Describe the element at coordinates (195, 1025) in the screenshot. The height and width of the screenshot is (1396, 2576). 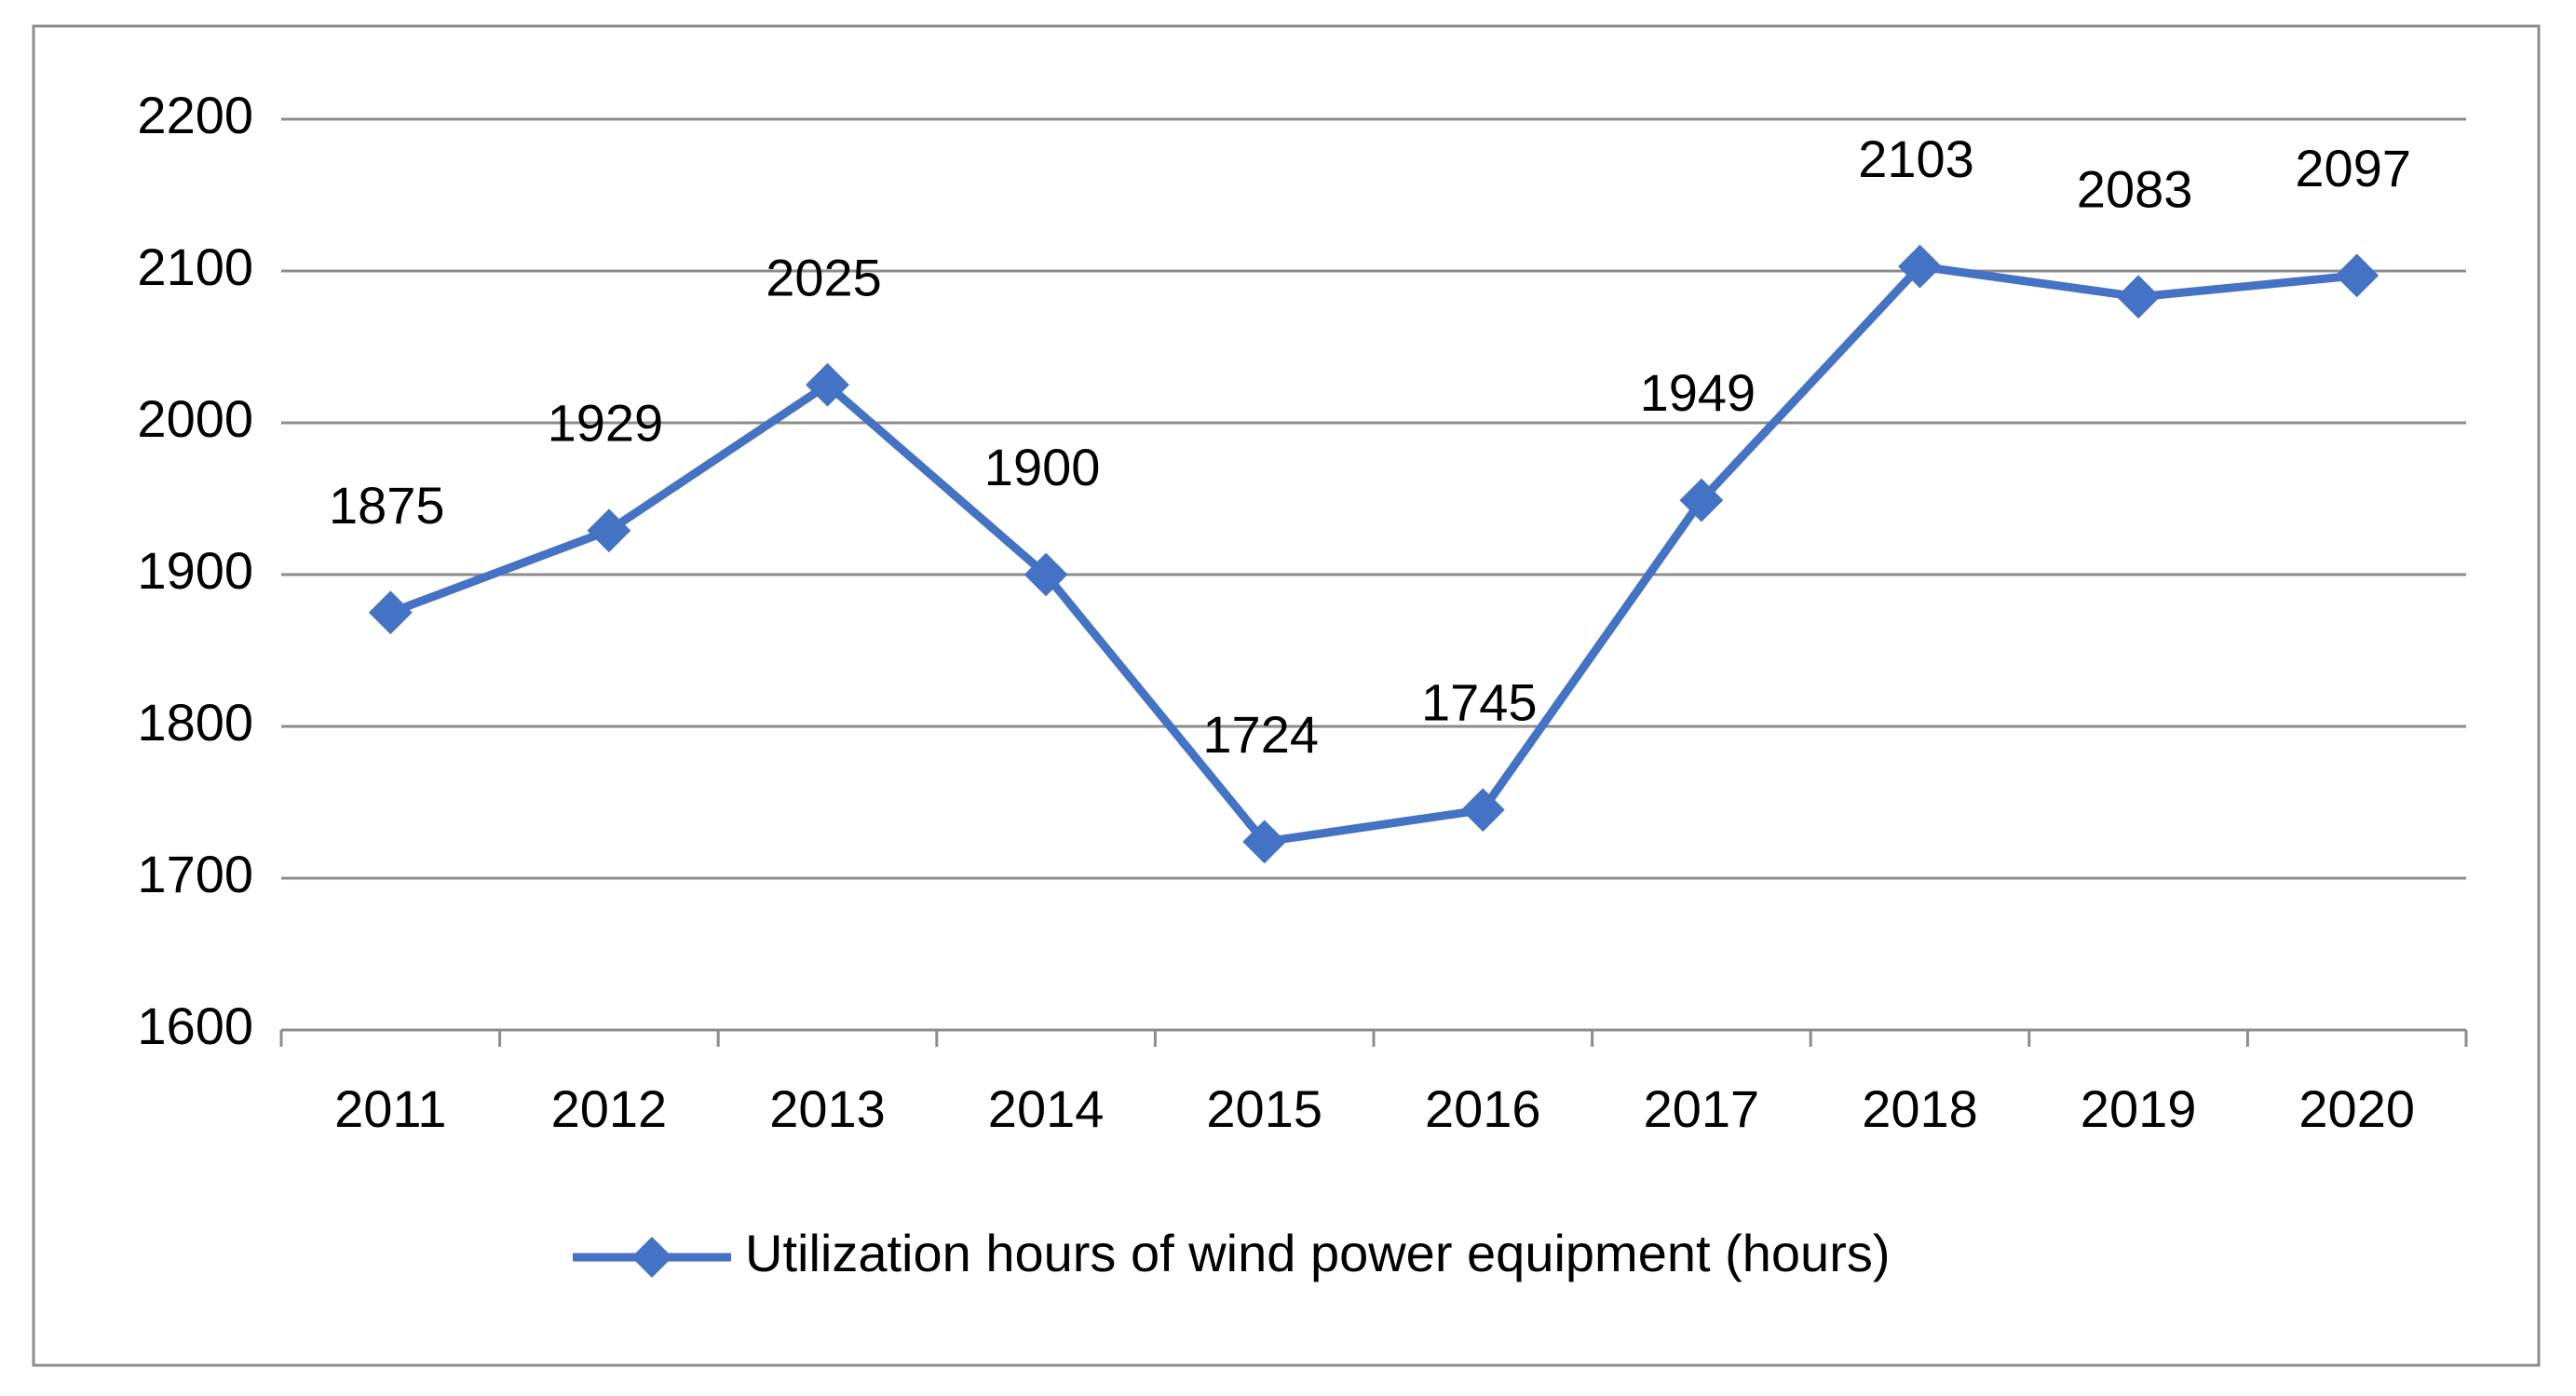
I see `y-tick-label: 1600` at that location.